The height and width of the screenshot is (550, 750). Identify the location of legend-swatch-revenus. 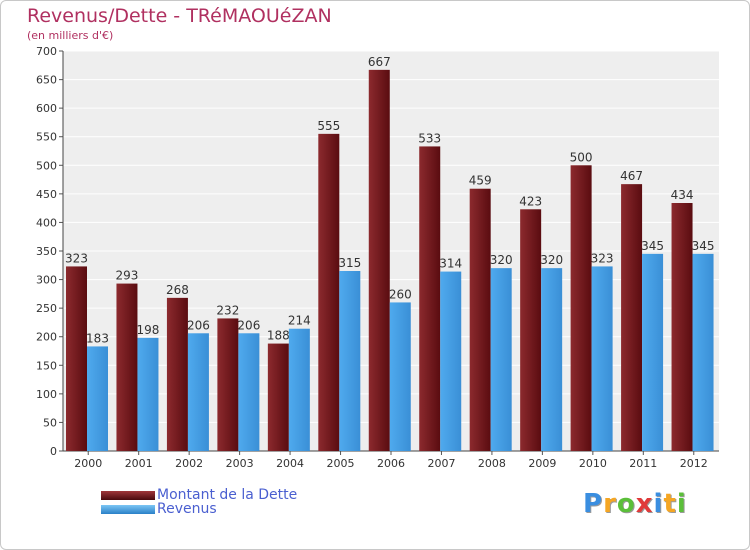
(128, 509).